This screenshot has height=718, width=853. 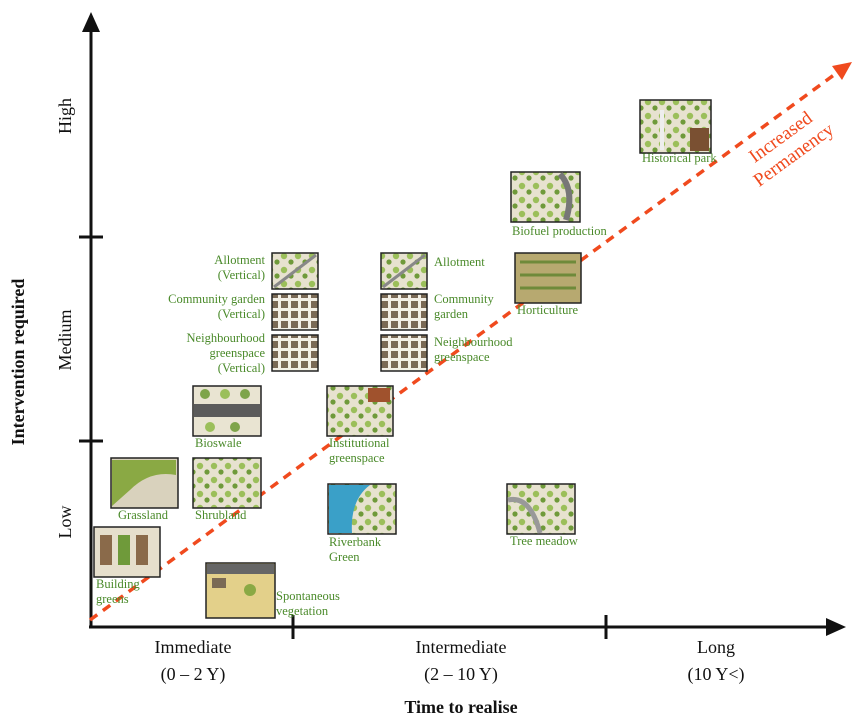 What do you see at coordinates (362, 509) in the screenshot?
I see `thumb-riverbank` at bounding box center [362, 509].